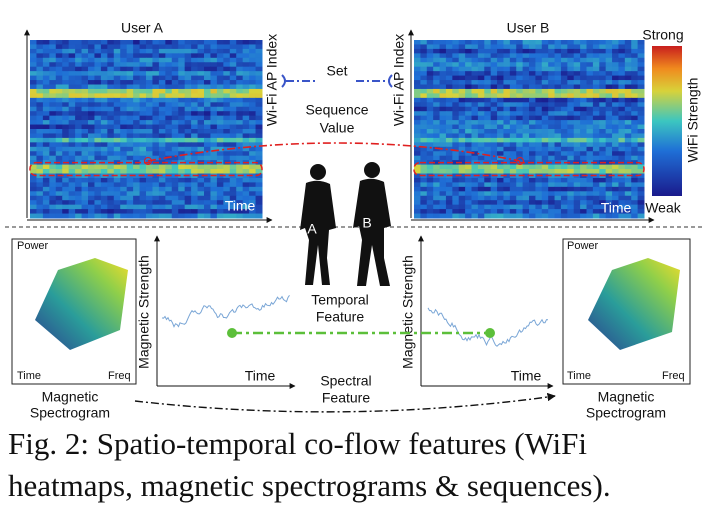 The image size is (709, 509). I want to click on silhouettes, so click(345, 224).